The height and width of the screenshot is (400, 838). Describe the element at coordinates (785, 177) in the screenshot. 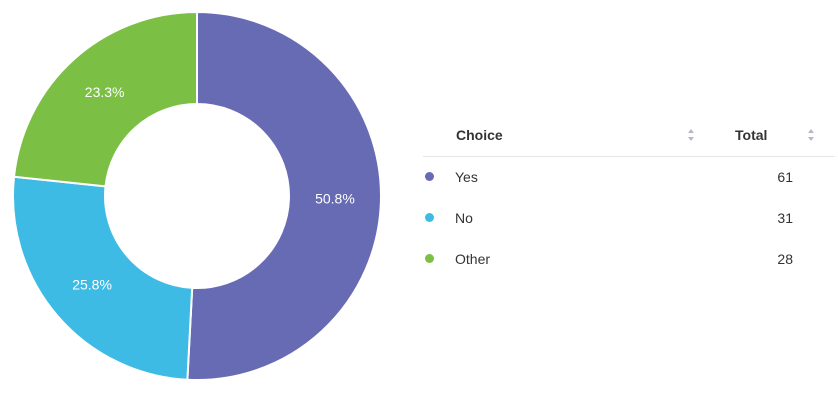

I see `total-value: 61` at that location.